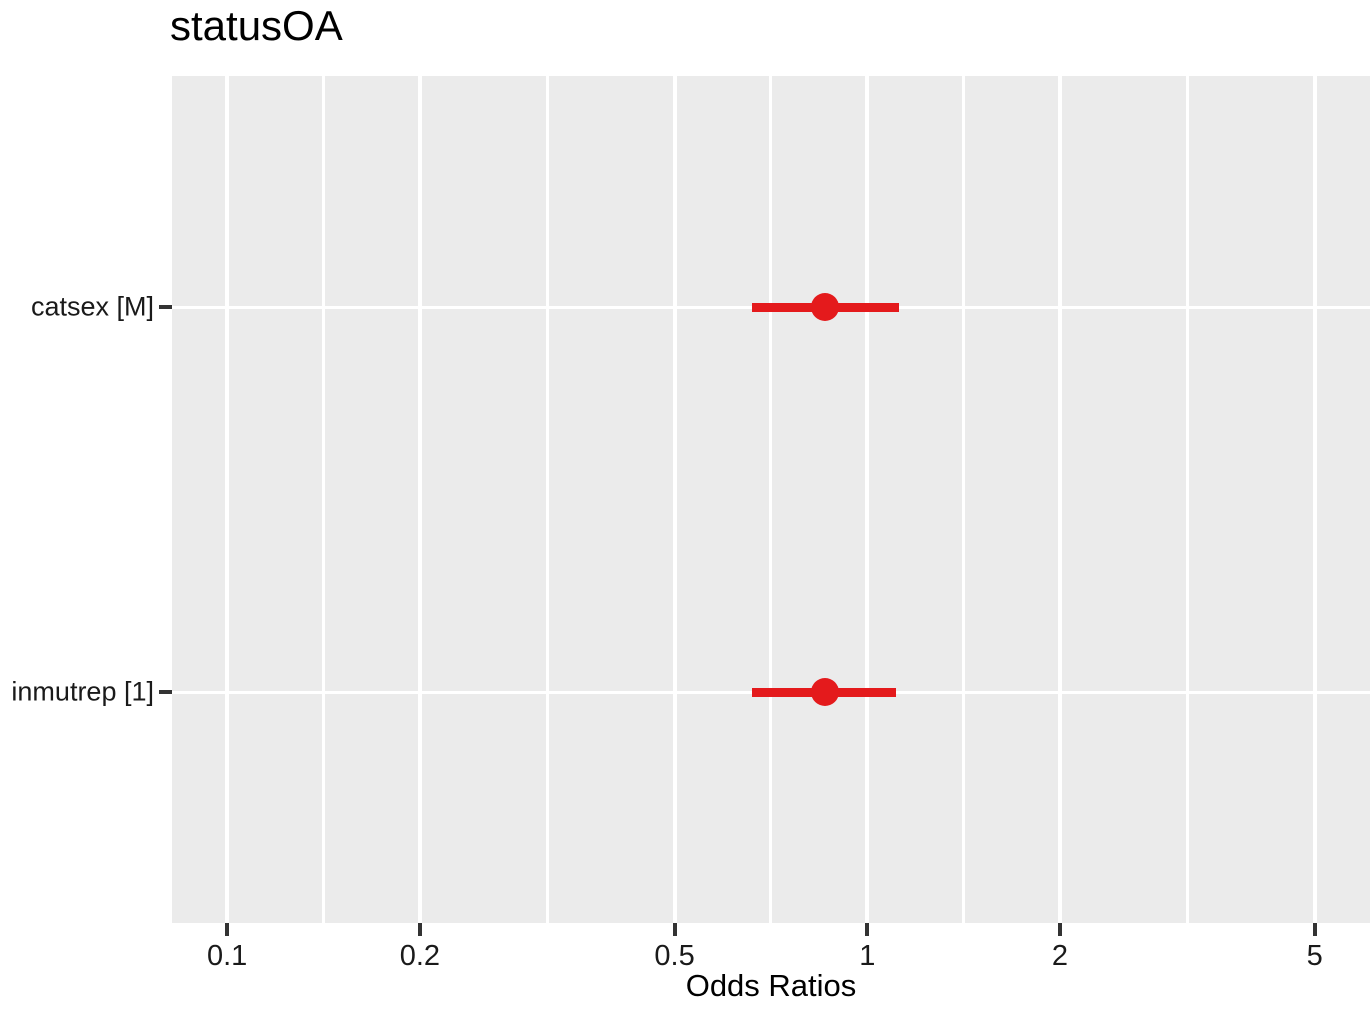 Image resolution: width=1370 pixels, height=1009 pixels. What do you see at coordinates (771, 985) in the screenshot?
I see `x-axis-title: Odds Ratios` at bounding box center [771, 985].